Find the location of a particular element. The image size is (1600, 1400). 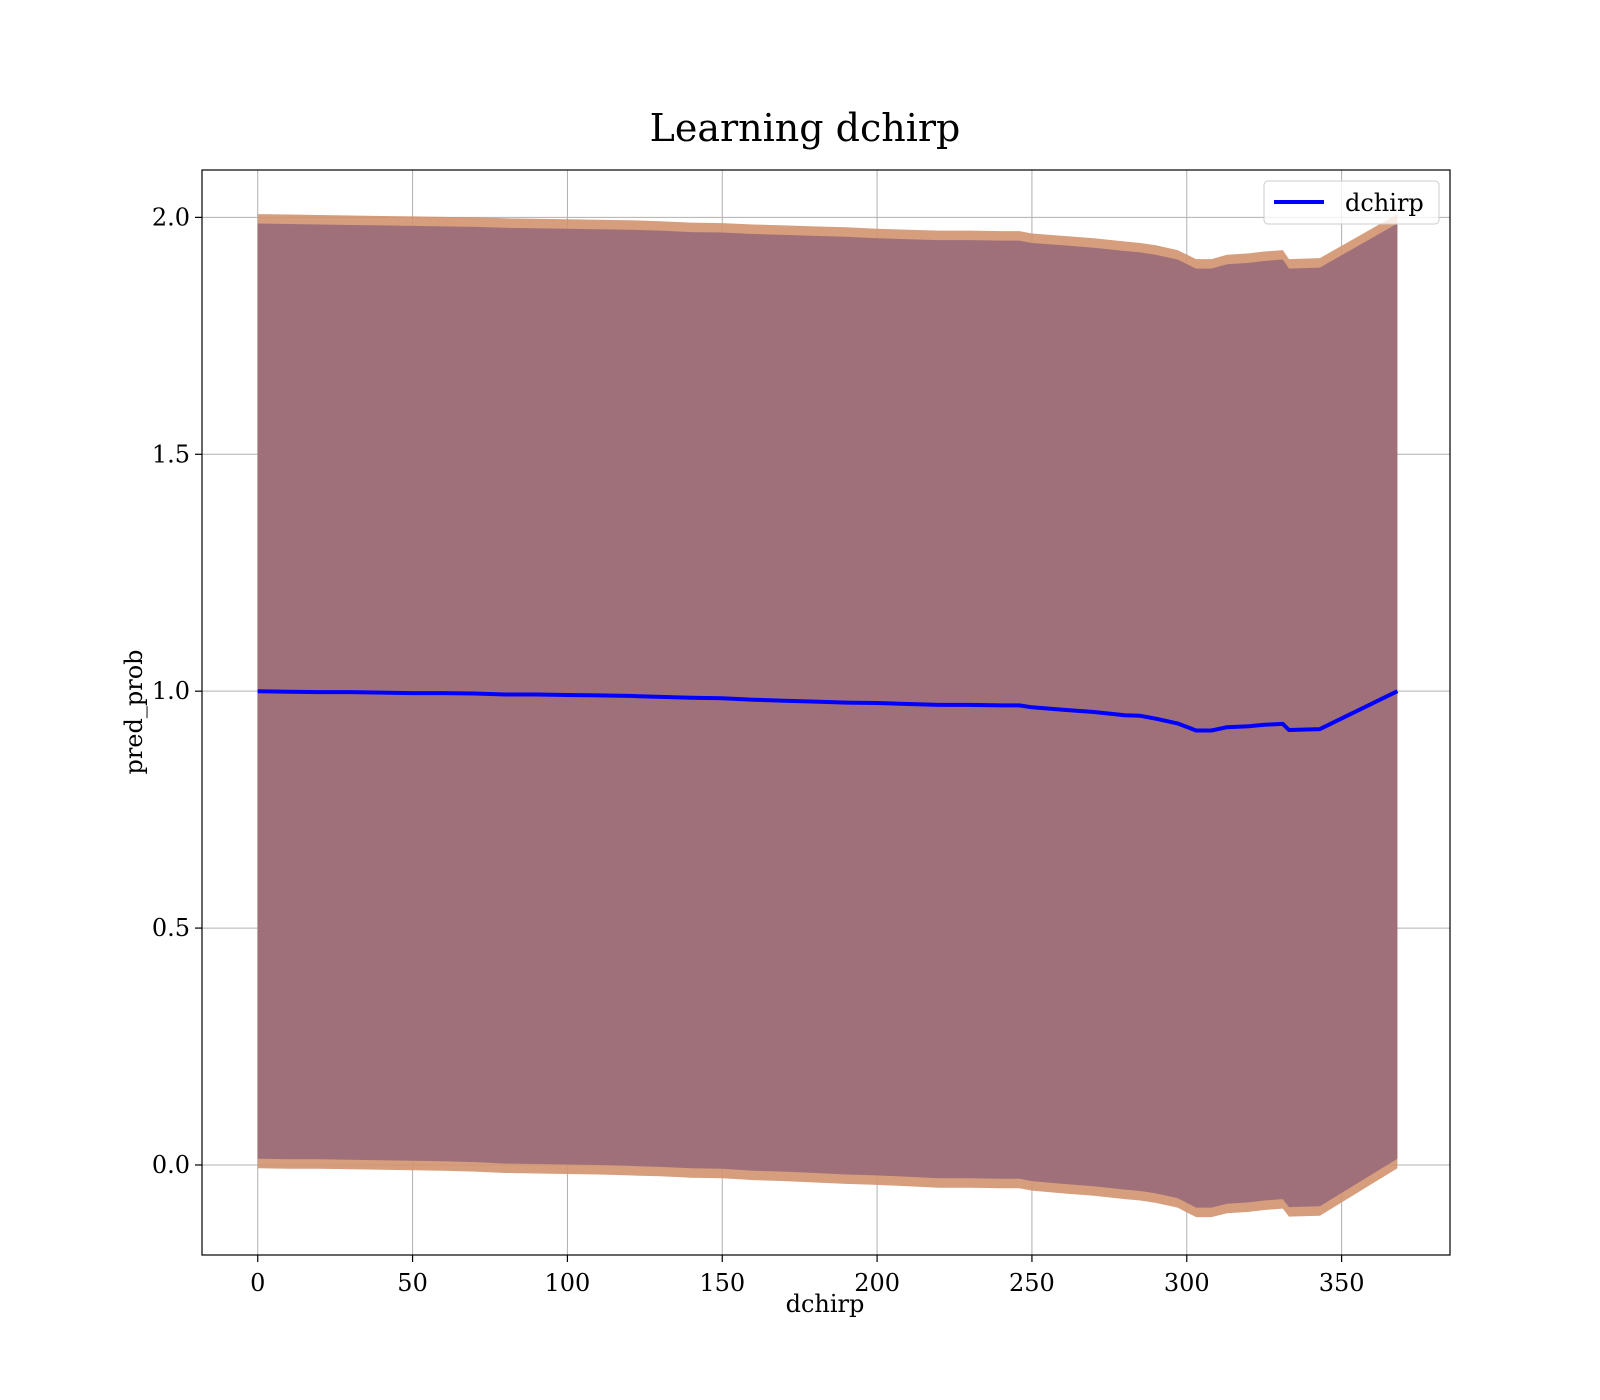

y-tick-label: 0.0 is located at coordinates (171, 1165).